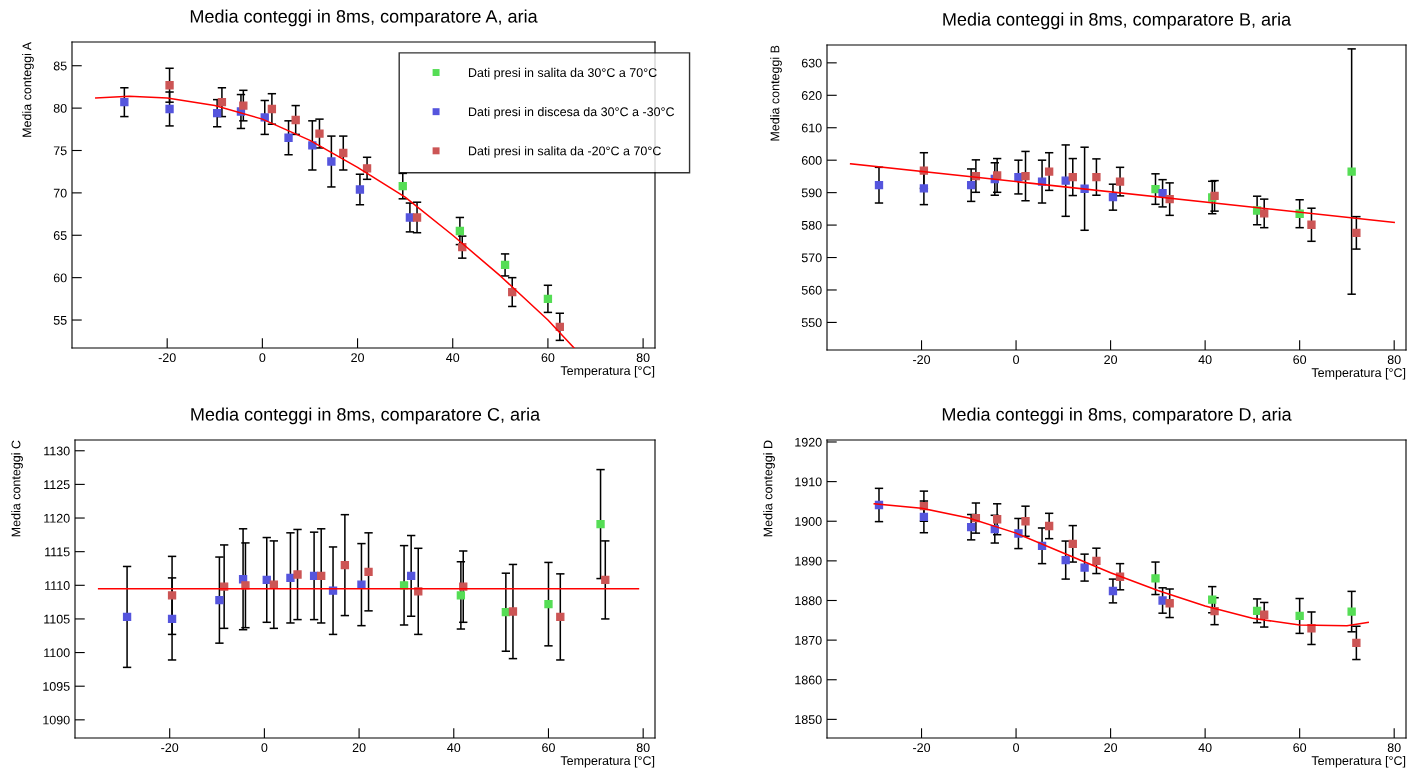 This screenshot has height=771, width=1412. Describe the element at coordinates (808, 720) in the screenshot. I see `y-tick-label: 1850` at that location.